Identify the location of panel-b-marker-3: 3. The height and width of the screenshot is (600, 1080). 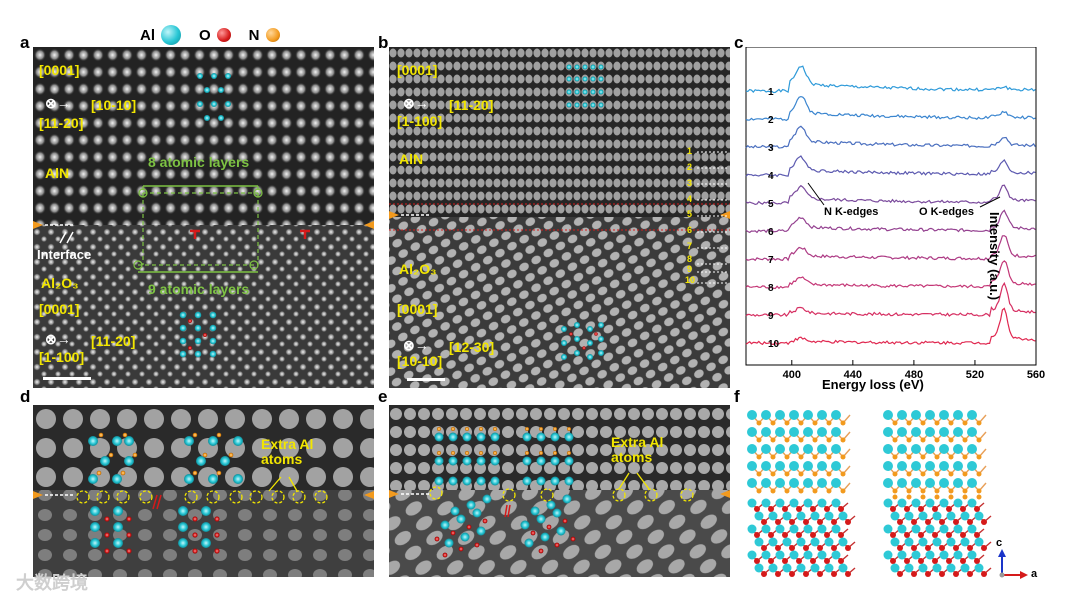
(690, 183).